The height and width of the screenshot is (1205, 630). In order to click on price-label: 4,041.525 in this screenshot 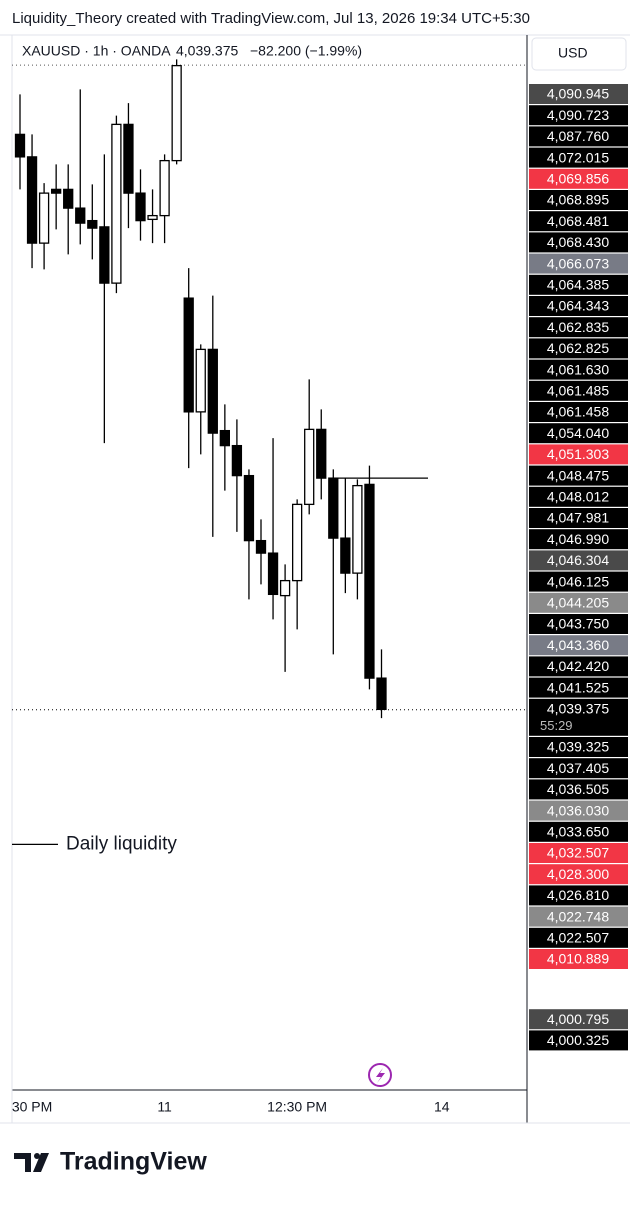, I will do `click(578, 687)`.